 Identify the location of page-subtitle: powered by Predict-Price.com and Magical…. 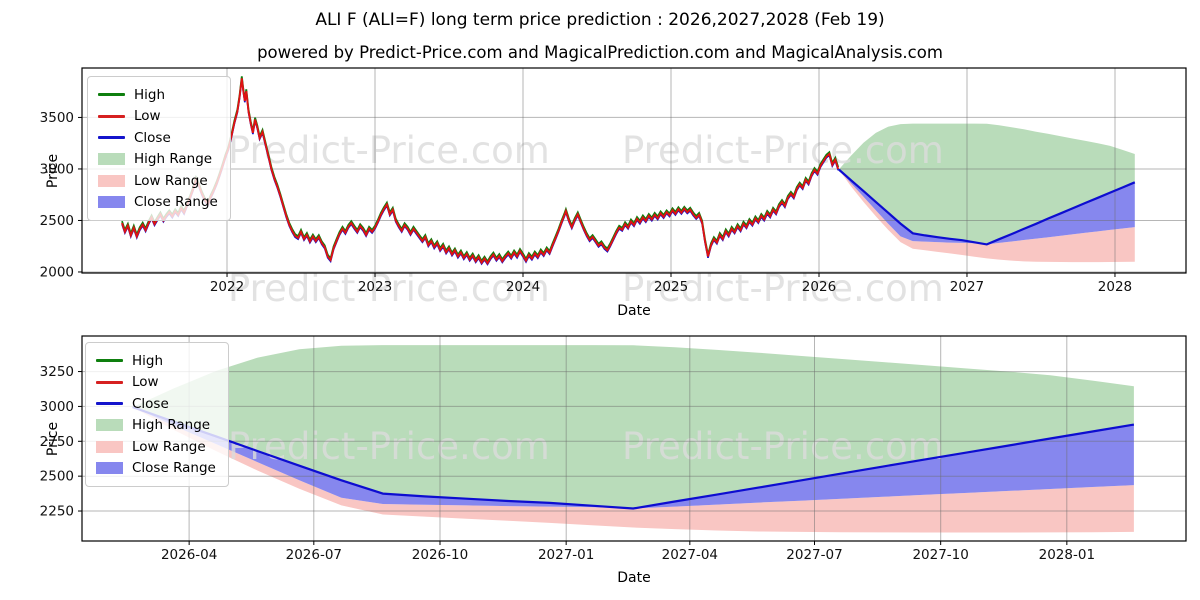
(600, 52).